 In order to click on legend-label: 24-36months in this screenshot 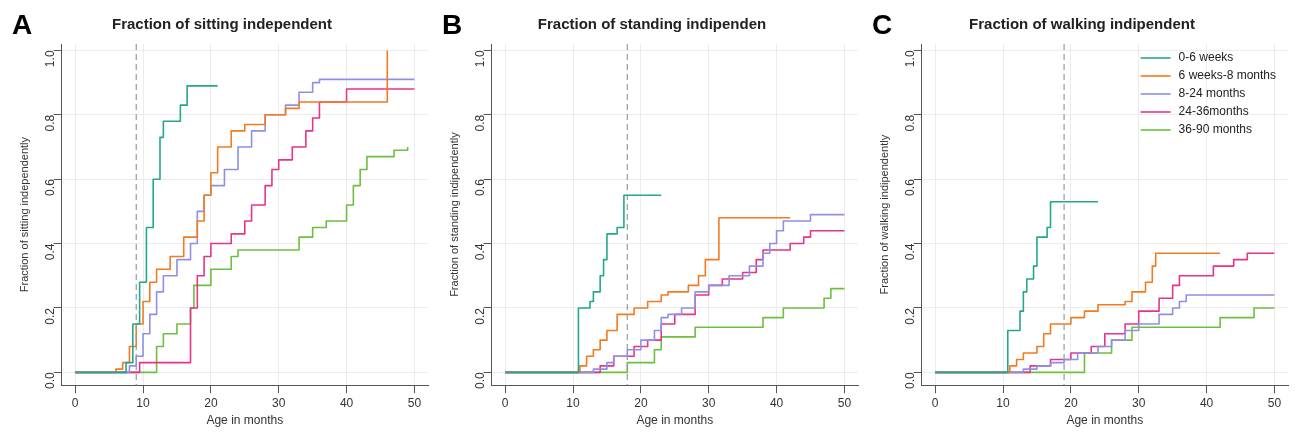, I will do `click(1213, 111)`.